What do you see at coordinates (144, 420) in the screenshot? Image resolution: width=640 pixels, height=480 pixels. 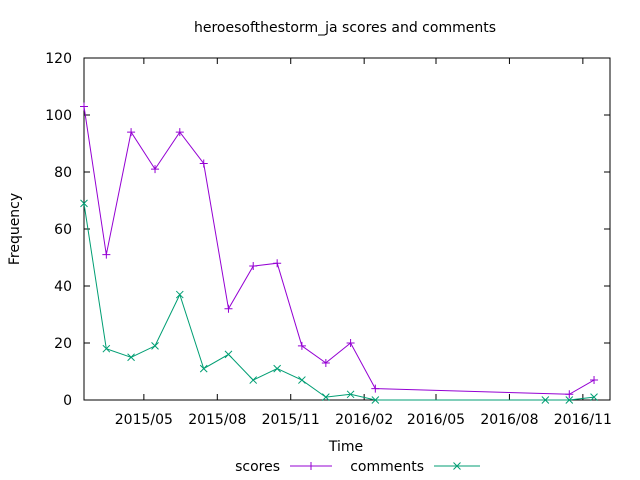 I see `x-tick-label: 2015/05` at bounding box center [144, 420].